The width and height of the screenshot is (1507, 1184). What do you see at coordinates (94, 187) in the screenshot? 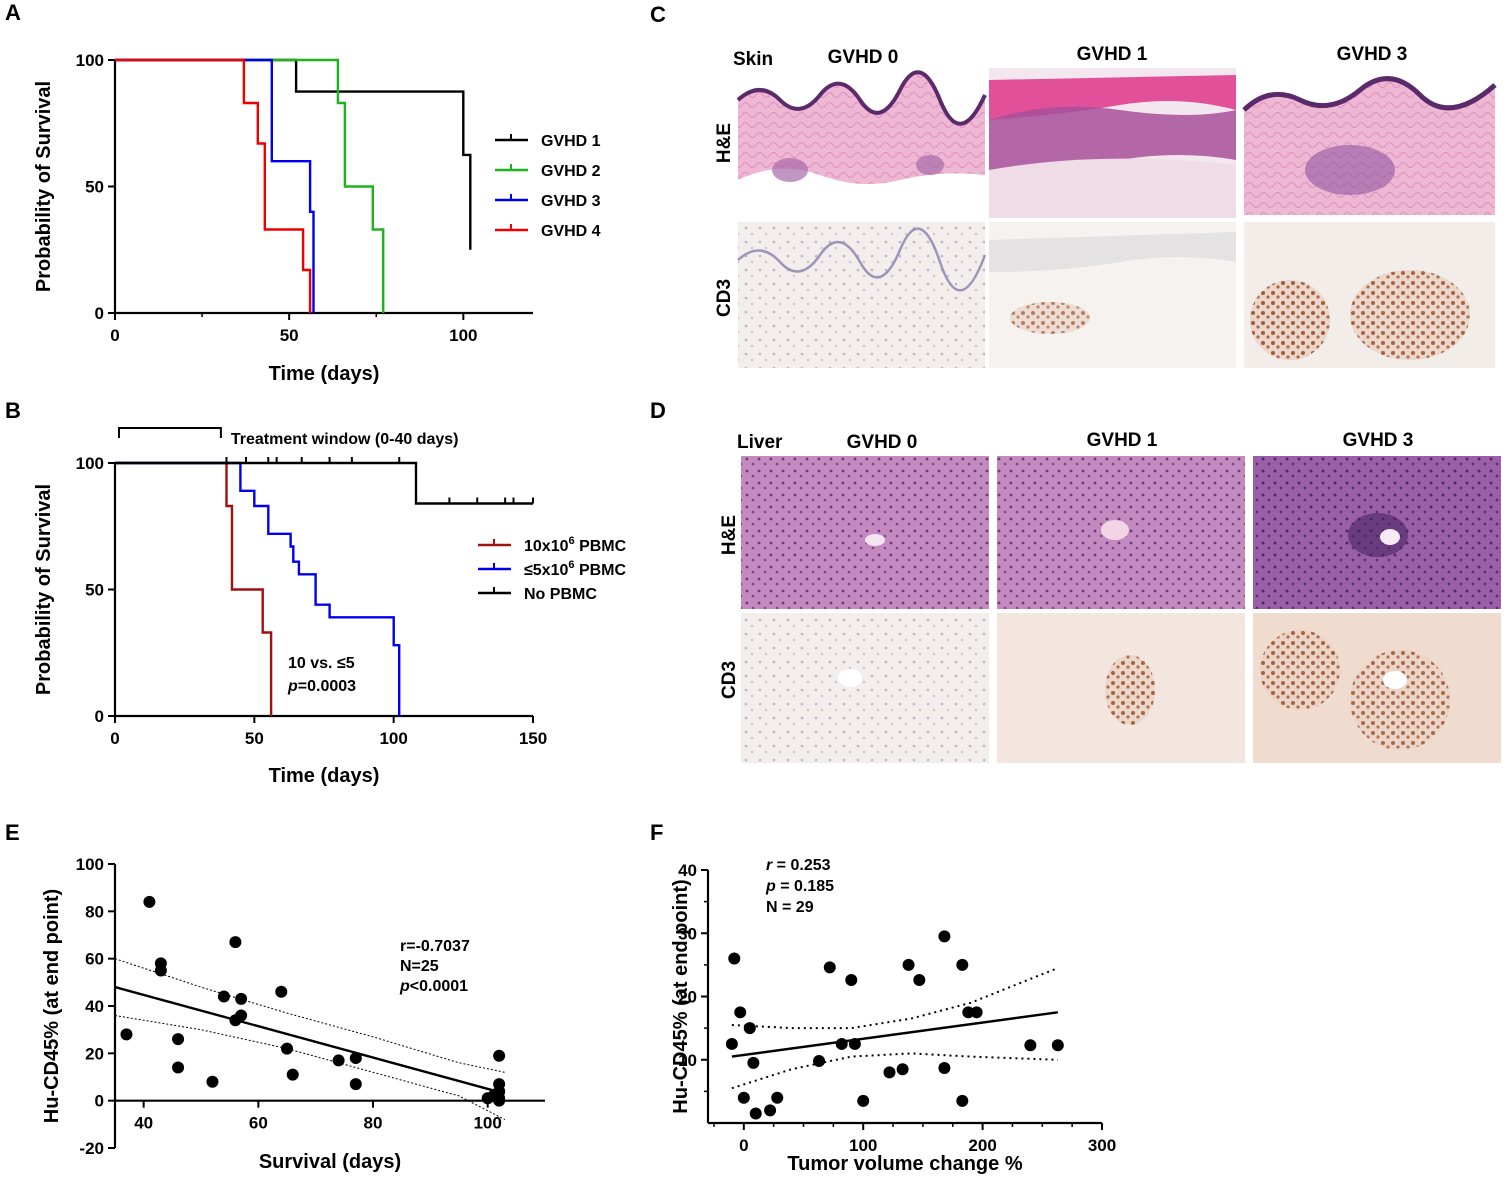
I see `panel-a-y-tick-label: 50` at bounding box center [94, 187].